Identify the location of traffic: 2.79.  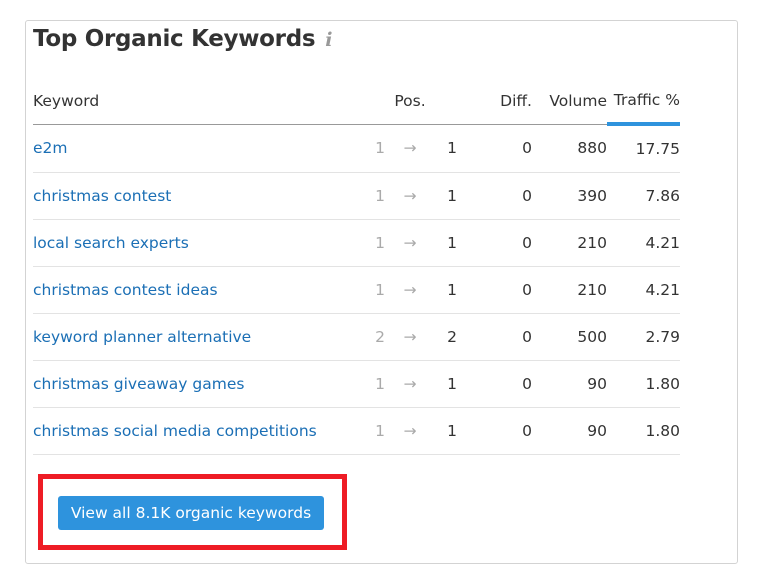
(643, 337).